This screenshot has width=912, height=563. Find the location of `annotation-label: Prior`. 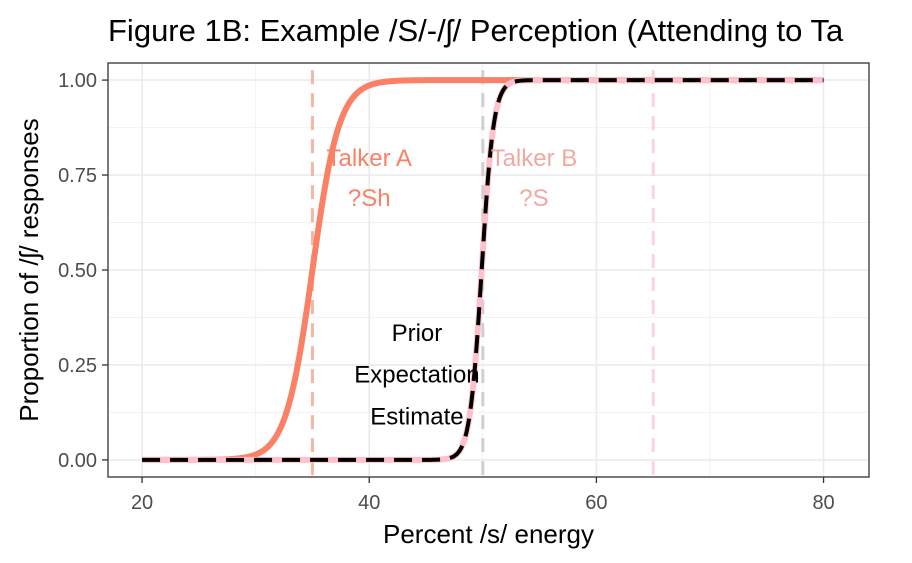

annotation-label: Prior is located at coordinates (417, 333).